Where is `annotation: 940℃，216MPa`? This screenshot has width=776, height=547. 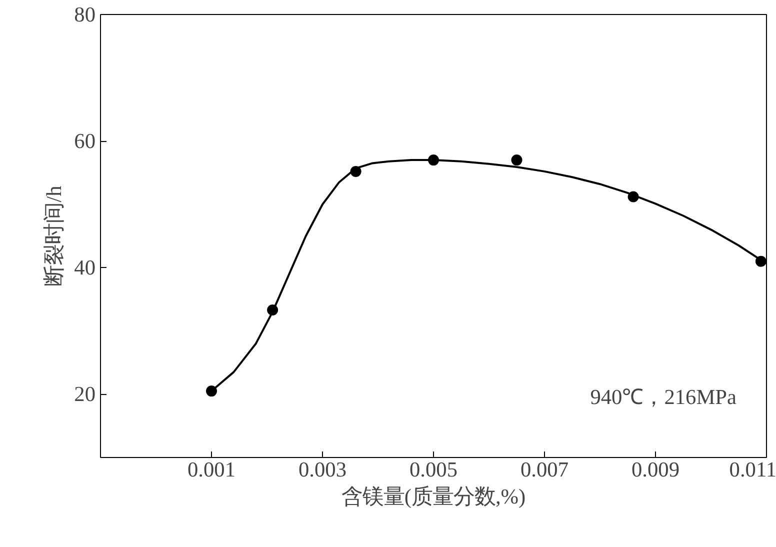 annotation: 940℃，216MPa is located at coordinates (664, 397).